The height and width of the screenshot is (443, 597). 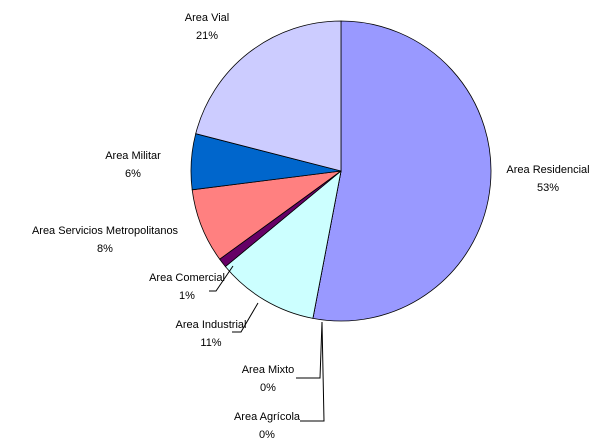 I want to click on slice-label: Area Residencial, so click(x=547, y=170).